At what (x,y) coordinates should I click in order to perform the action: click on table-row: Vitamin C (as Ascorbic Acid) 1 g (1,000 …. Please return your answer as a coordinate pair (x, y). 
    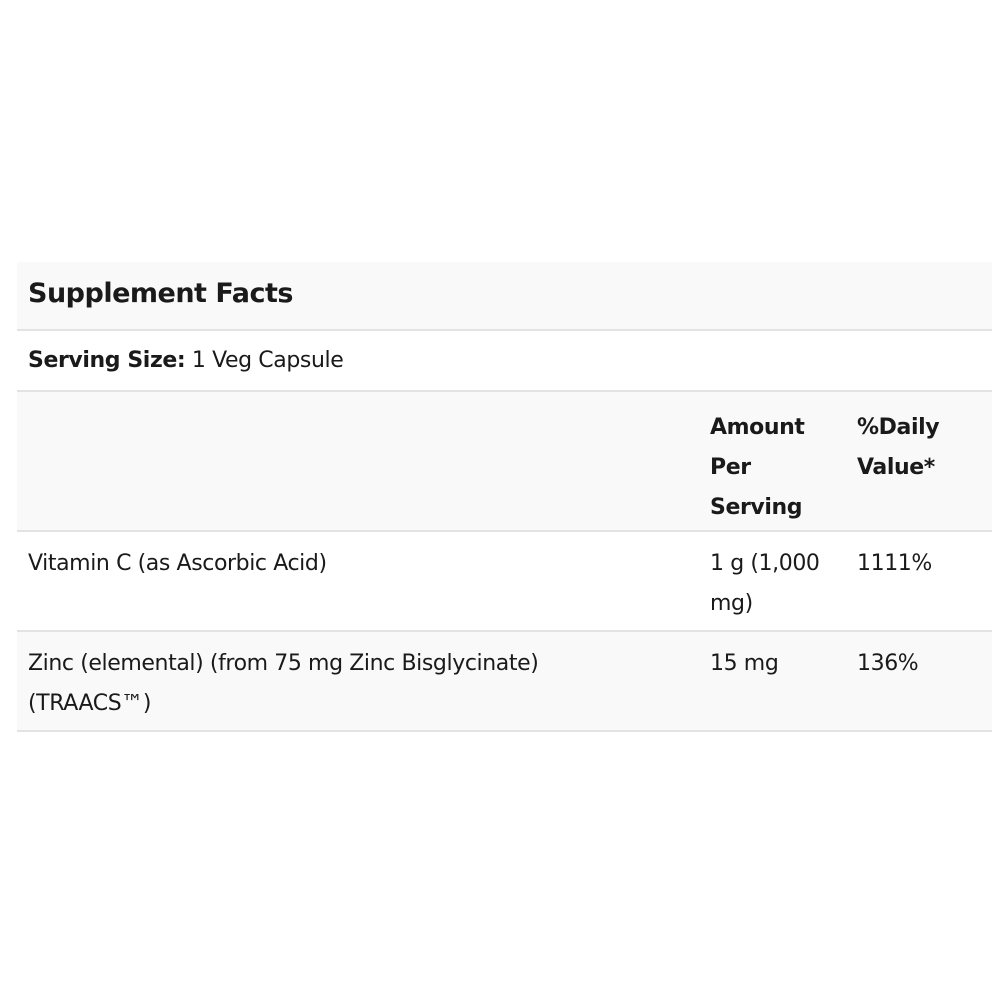
    Looking at the image, I should click on (504, 582).